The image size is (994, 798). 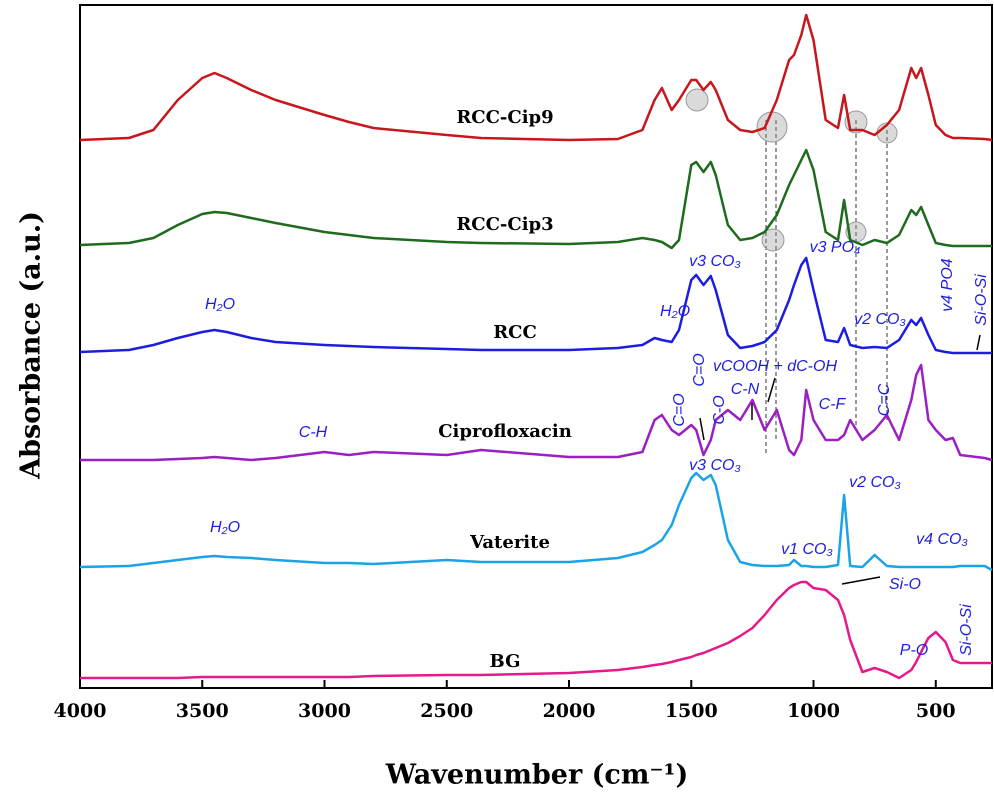 I want to click on annotation: Si-O, so click(x=905, y=584).